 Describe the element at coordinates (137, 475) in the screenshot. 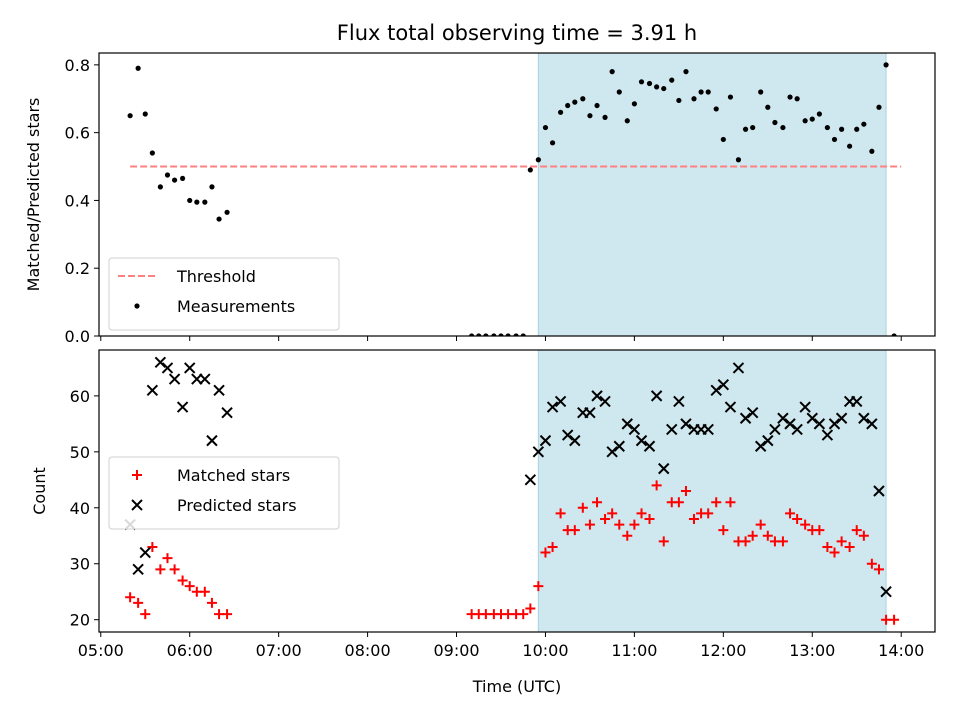

I see `legend-swatch` at that location.